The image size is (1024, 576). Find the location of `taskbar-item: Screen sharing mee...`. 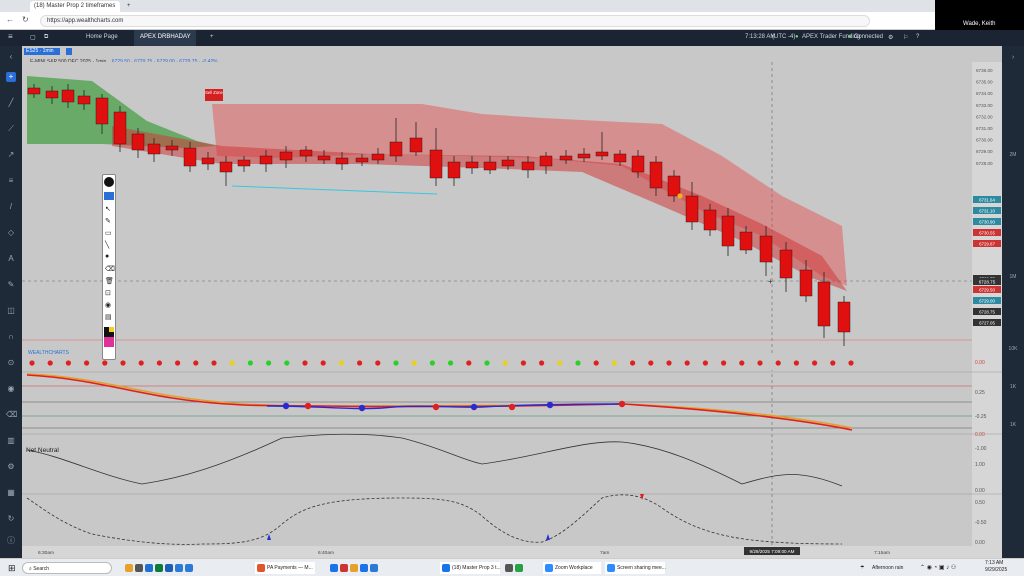

taskbar-item: Screen sharing mee... is located at coordinates (635, 568).